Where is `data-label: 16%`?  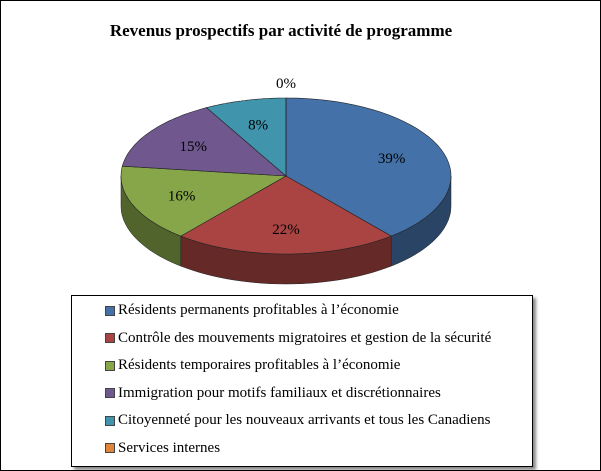
data-label: 16% is located at coordinates (182, 197).